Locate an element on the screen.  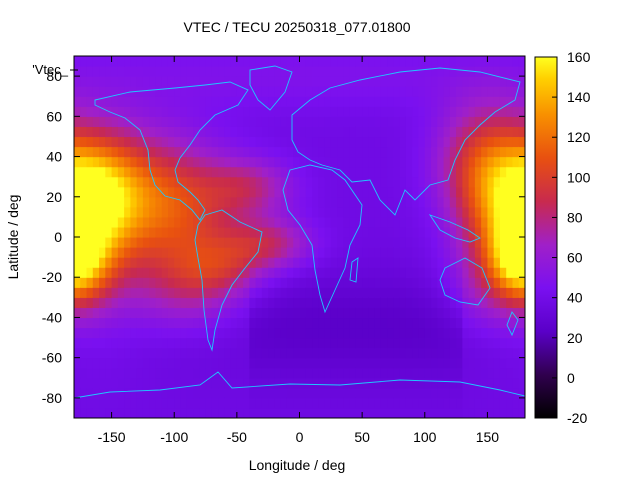
x-tick-label: 100 is located at coordinates (425, 437).